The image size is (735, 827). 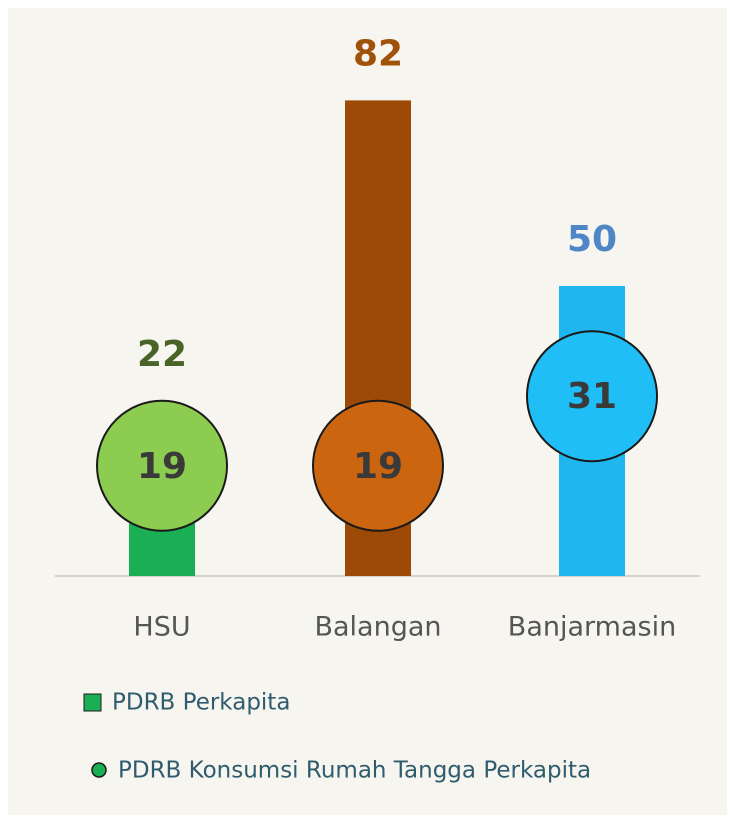 I want to click on x-tick-label: Balangan, so click(x=377, y=627).